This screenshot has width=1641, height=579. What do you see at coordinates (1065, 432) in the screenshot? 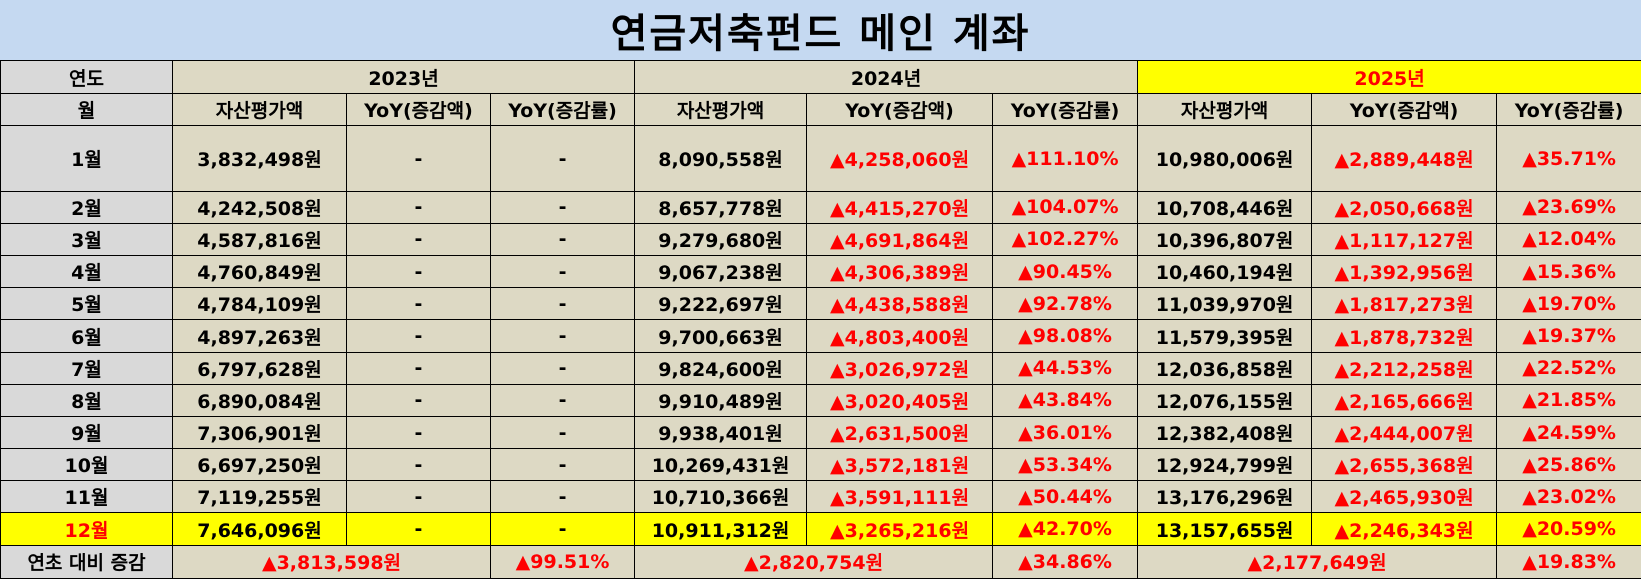
I see `yoy-rate-2024-cell: ▲36.01%` at bounding box center [1065, 432].